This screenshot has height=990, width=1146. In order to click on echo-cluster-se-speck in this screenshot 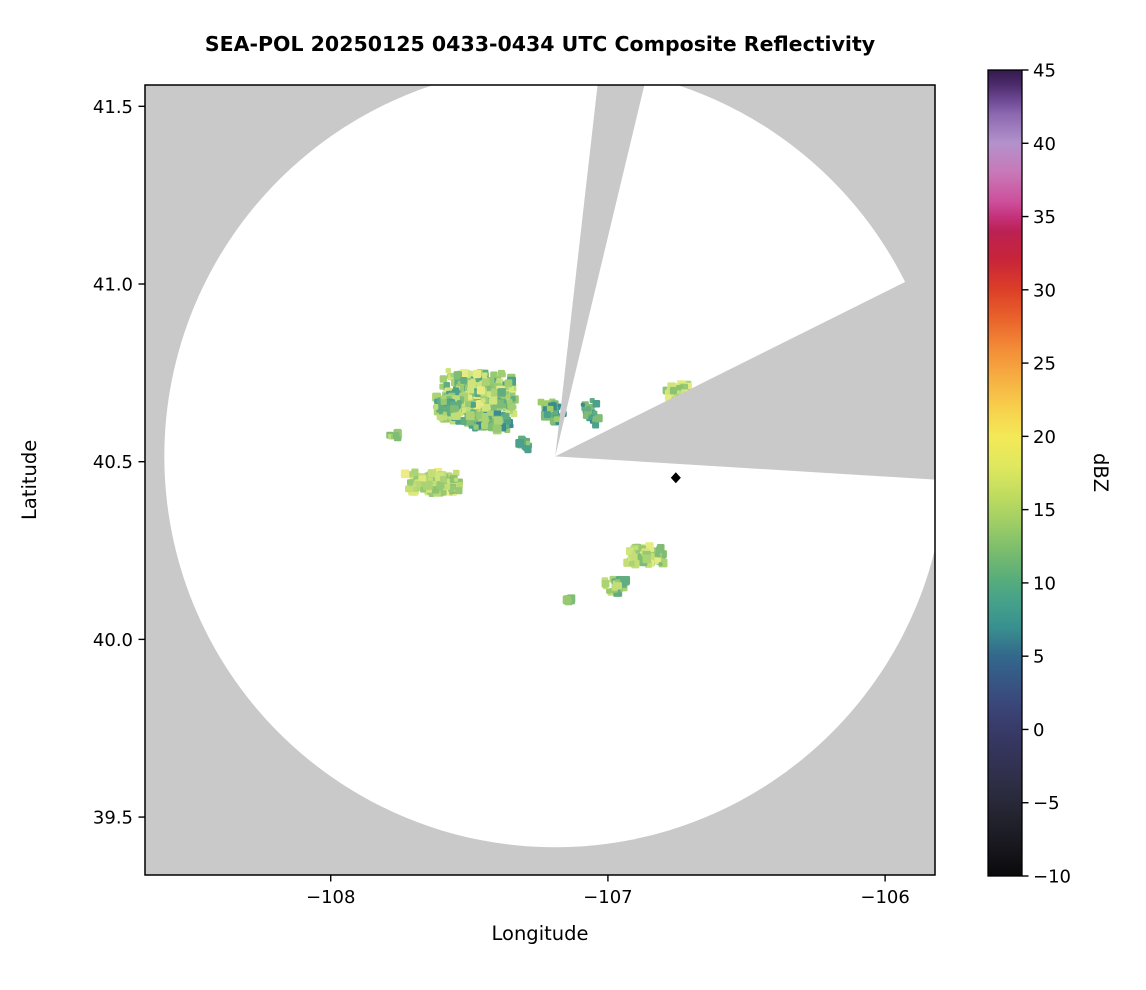, I will do `click(569, 600)`.